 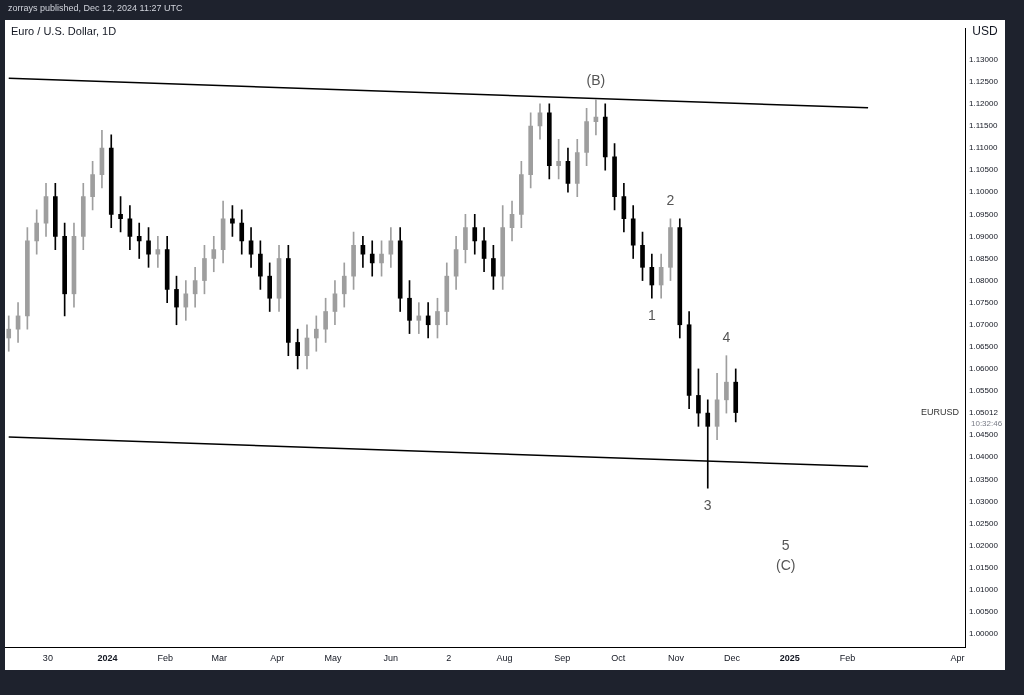 I want to click on x-tick-label: Aug, so click(x=504, y=658).